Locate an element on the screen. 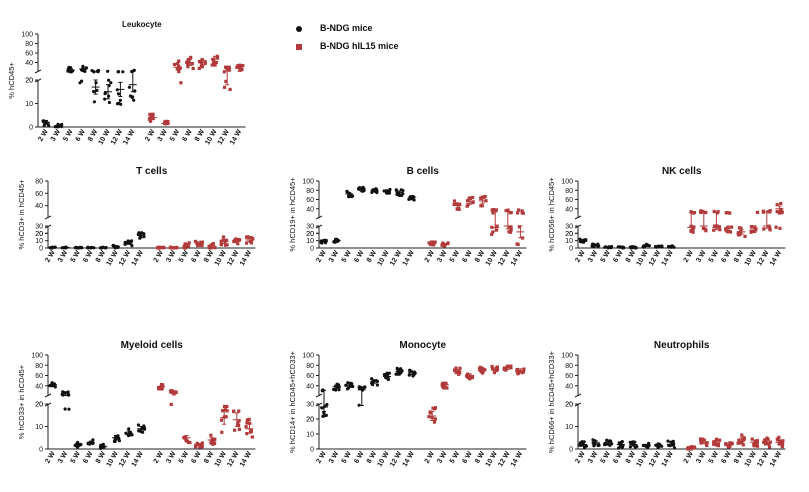  y-tick-label: 30 is located at coordinates (39, 227).